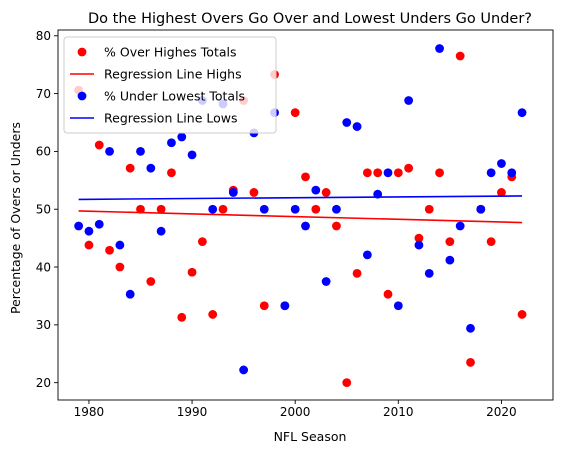  What do you see at coordinates (174, 96) in the screenshot?
I see `legend-label: % Under Lowest Totals` at bounding box center [174, 96].